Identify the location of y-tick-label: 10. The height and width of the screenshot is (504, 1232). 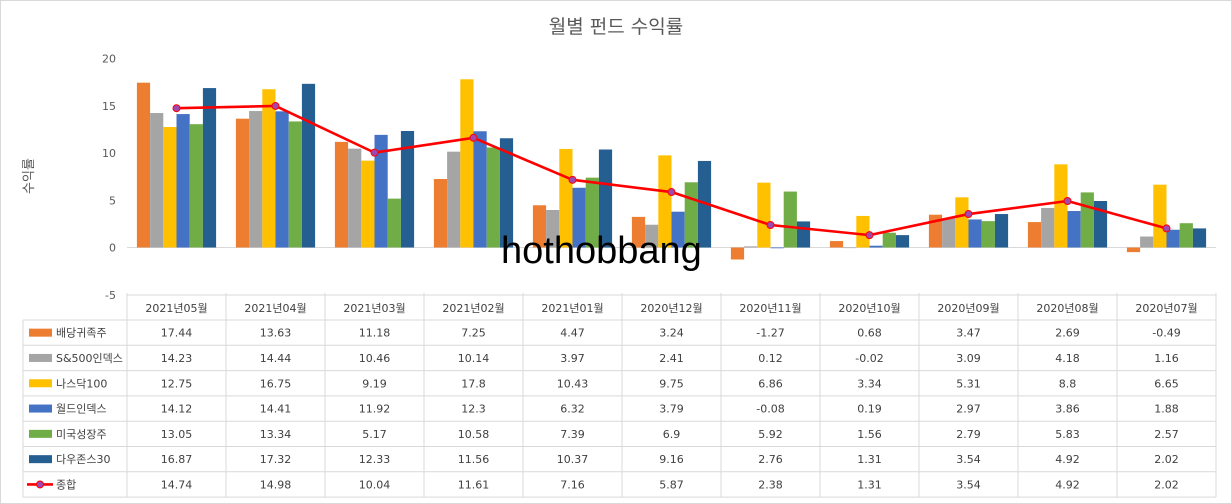
(109, 153).